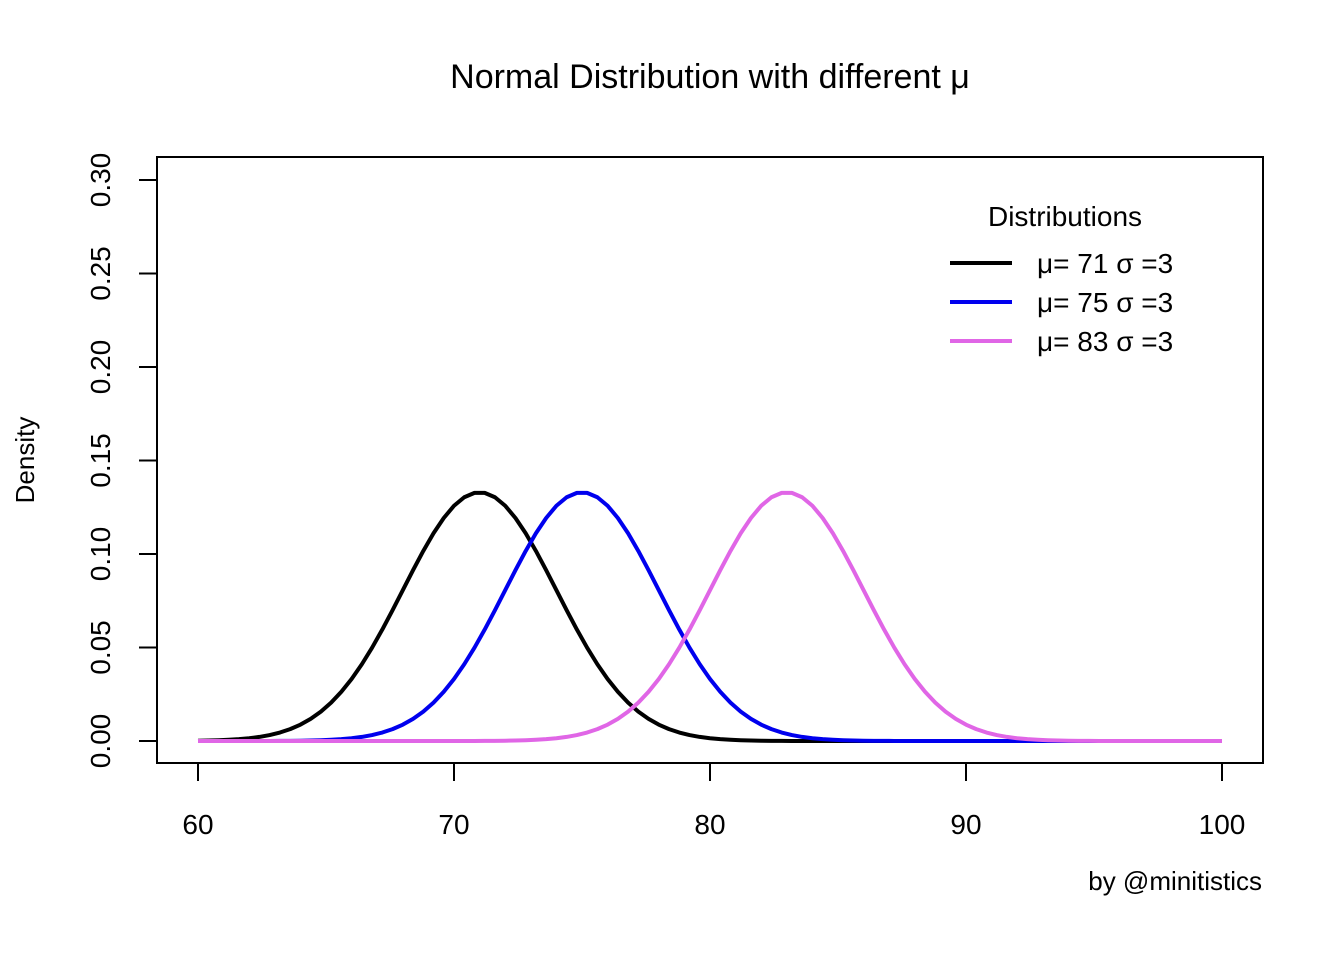 This screenshot has width=1344, height=960. What do you see at coordinates (1105, 302) in the screenshot?
I see `legend-label-2: μ= 75 σ =3` at bounding box center [1105, 302].